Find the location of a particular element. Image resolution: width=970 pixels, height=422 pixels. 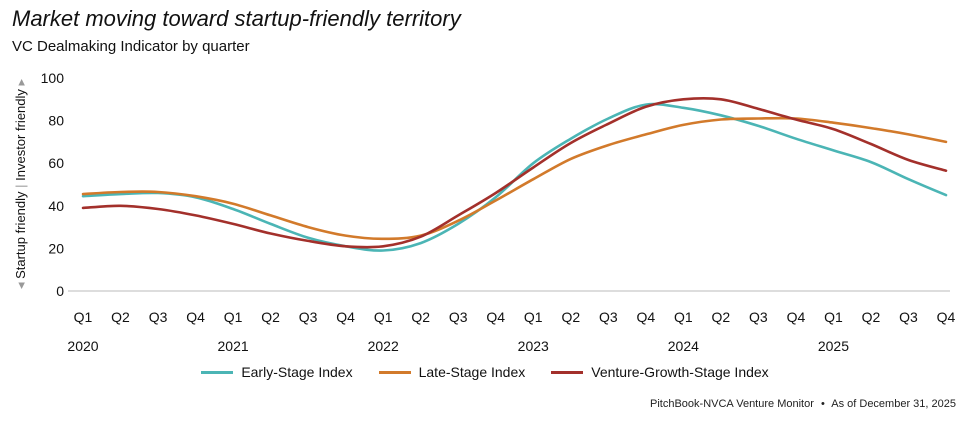

year-label: 2020 is located at coordinates (82, 346).